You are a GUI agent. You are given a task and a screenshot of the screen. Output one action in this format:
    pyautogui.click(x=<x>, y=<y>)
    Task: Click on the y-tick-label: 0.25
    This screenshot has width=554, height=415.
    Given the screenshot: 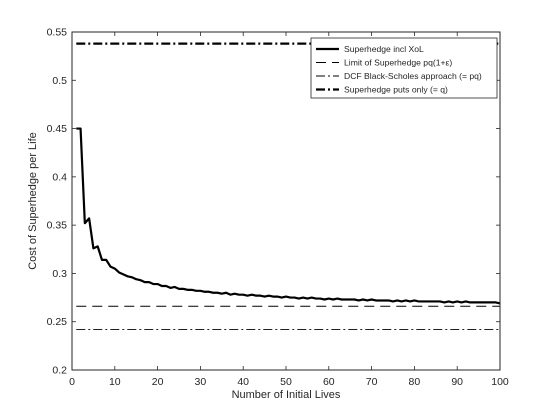 What is the action you would take?
    pyautogui.click(x=57, y=322)
    